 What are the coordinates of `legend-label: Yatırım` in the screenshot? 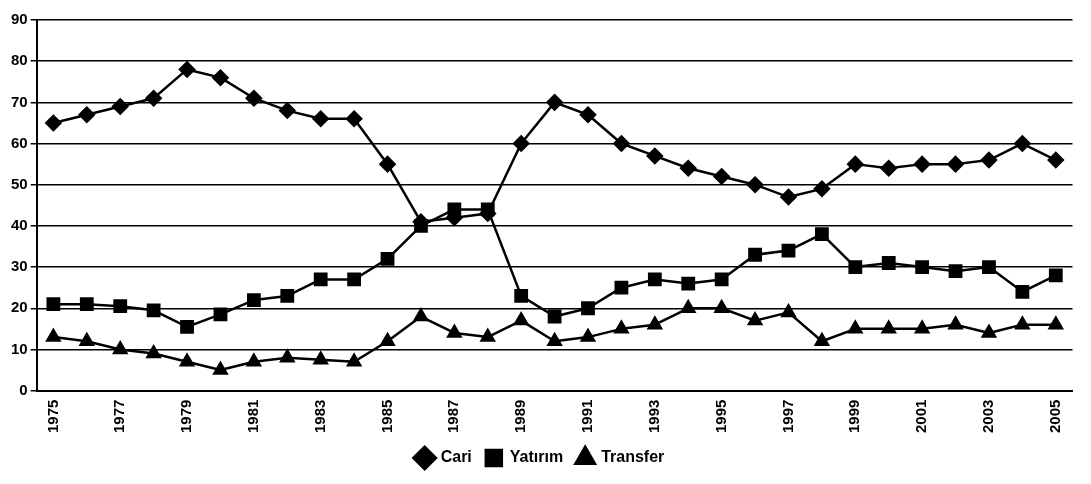 It's located at (536, 457).